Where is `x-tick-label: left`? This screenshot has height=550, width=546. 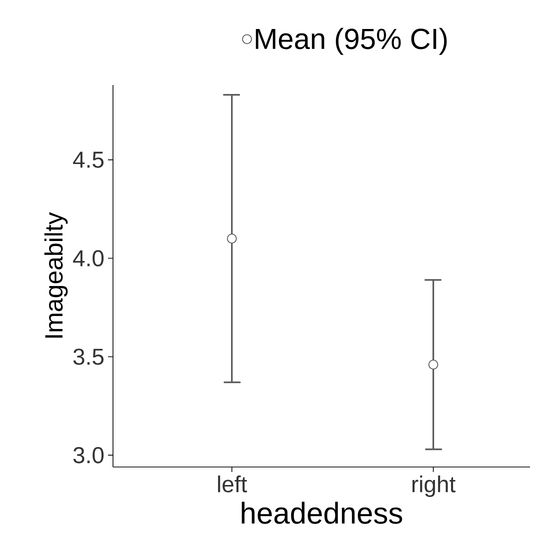 x-tick-label: left is located at coordinates (233, 484).